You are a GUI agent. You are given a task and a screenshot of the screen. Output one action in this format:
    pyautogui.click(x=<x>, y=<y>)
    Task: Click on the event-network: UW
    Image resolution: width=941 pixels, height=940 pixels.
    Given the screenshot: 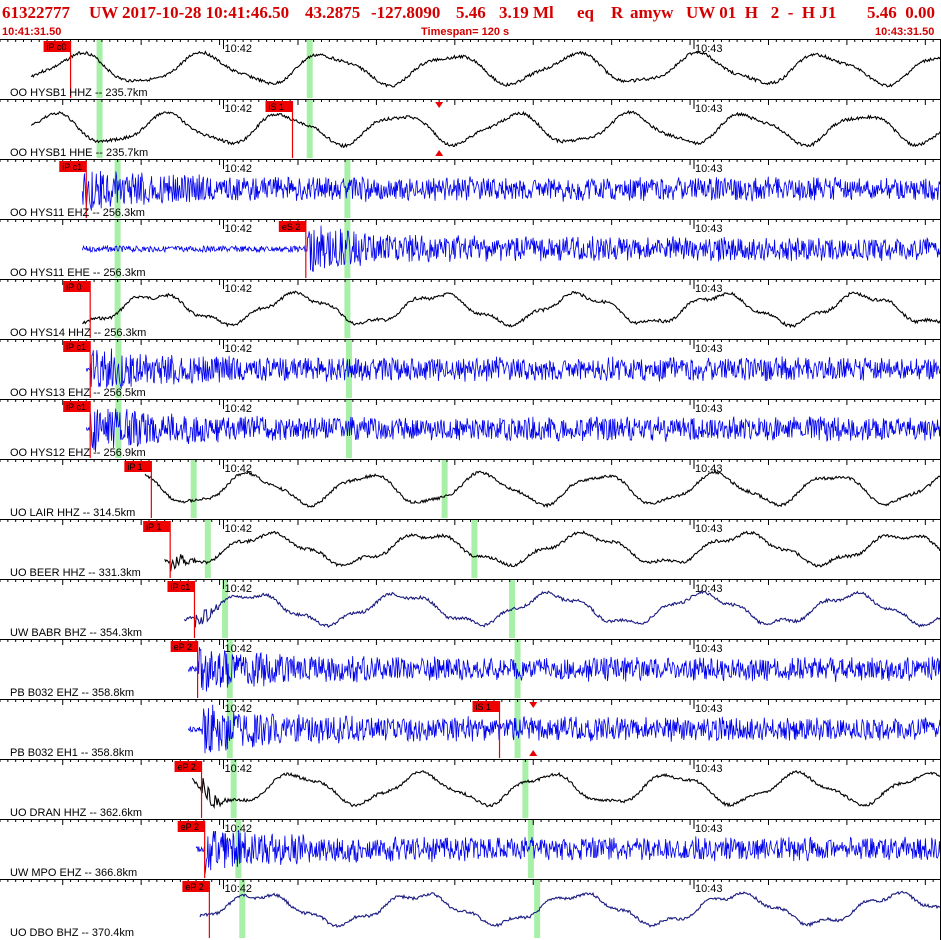 What is the action you would take?
    pyautogui.click(x=104, y=12)
    